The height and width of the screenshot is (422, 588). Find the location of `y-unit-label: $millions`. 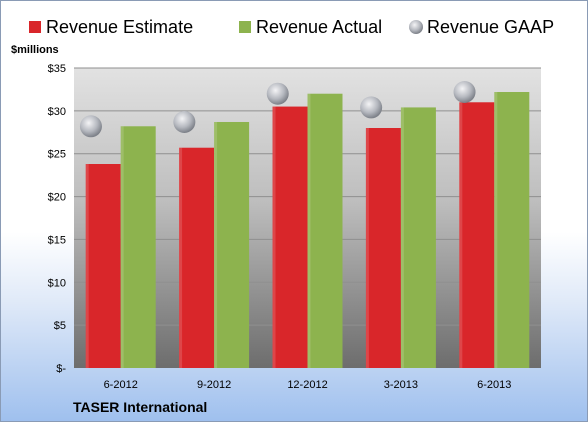

y-unit-label: $millions is located at coordinates (35, 50).